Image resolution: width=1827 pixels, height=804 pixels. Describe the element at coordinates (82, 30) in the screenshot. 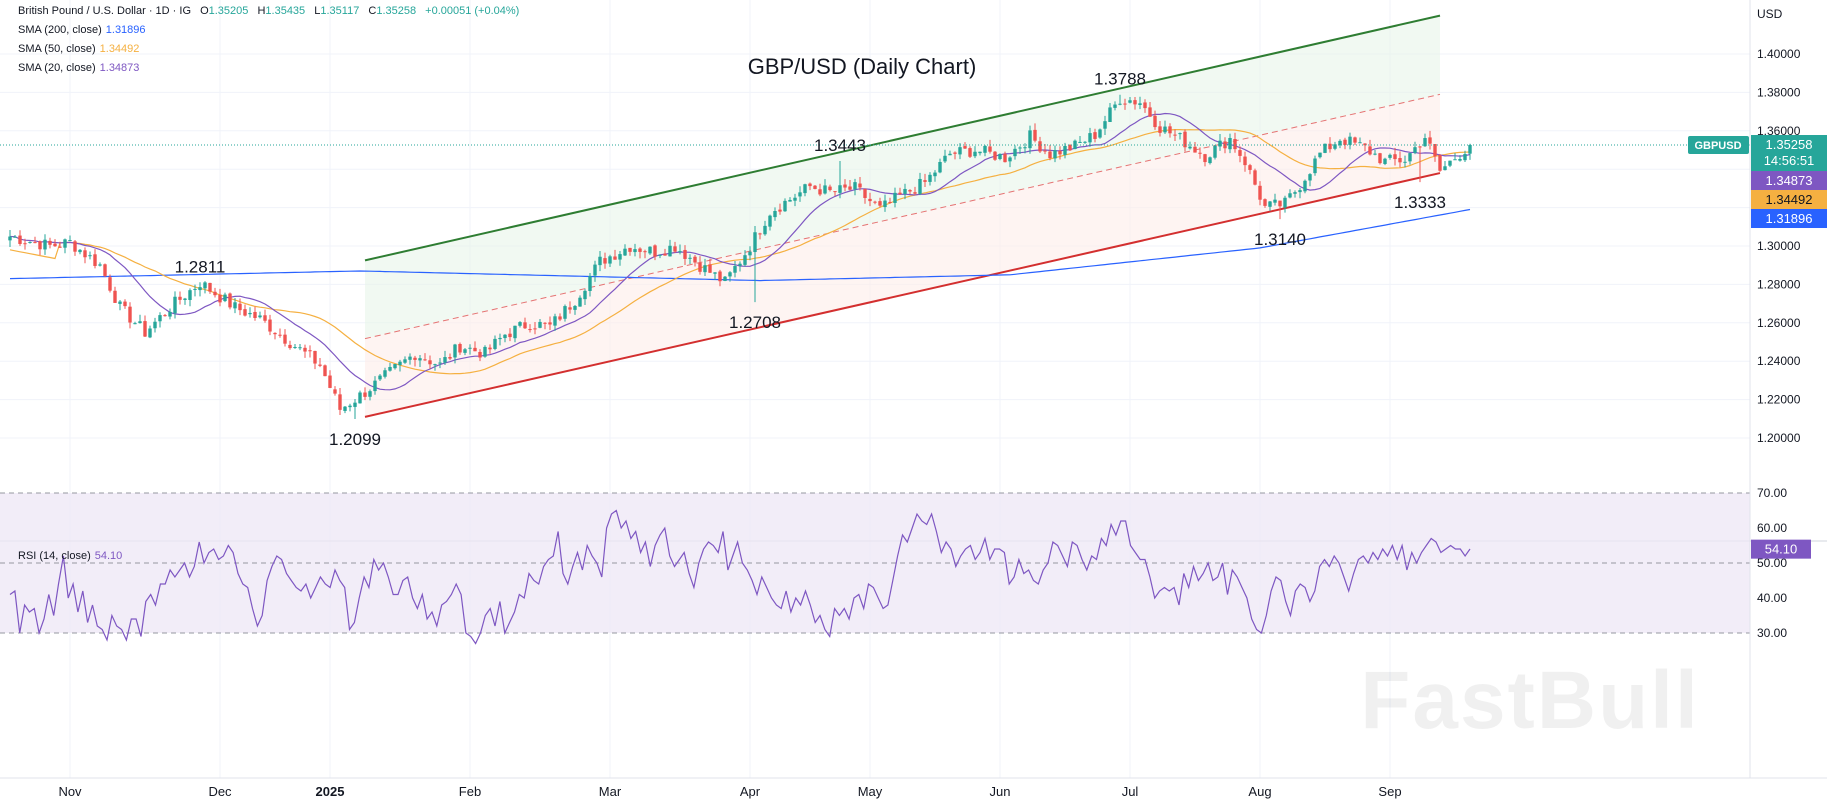

I see `legend-sma200: SMA (200, close) 1.31896` at that location.